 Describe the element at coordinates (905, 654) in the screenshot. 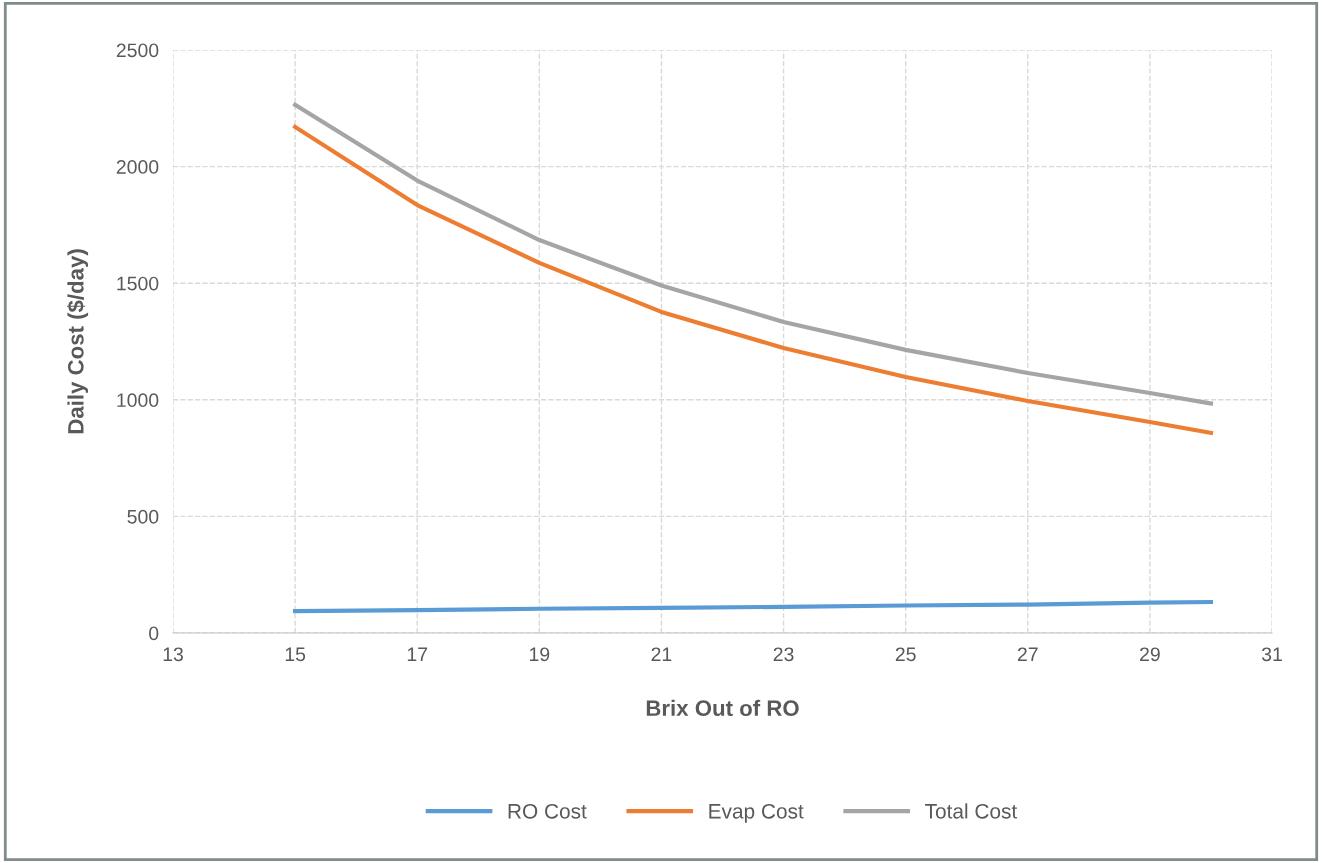

I see `x-tick-label: 25` at that location.